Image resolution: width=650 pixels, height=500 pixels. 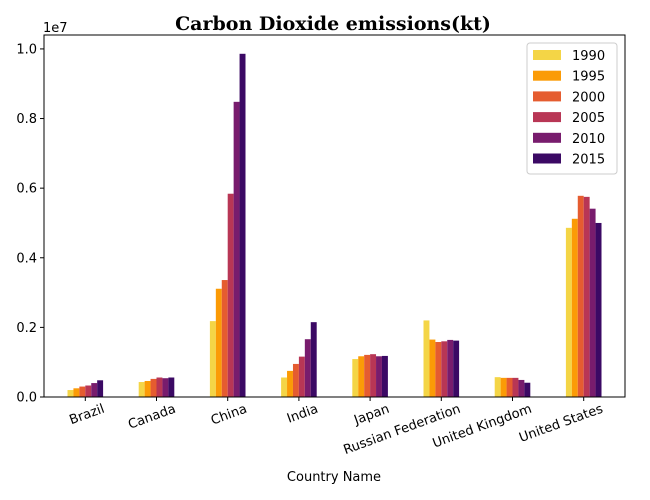 I want to click on bar-1995-japan, so click(x=361, y=376).